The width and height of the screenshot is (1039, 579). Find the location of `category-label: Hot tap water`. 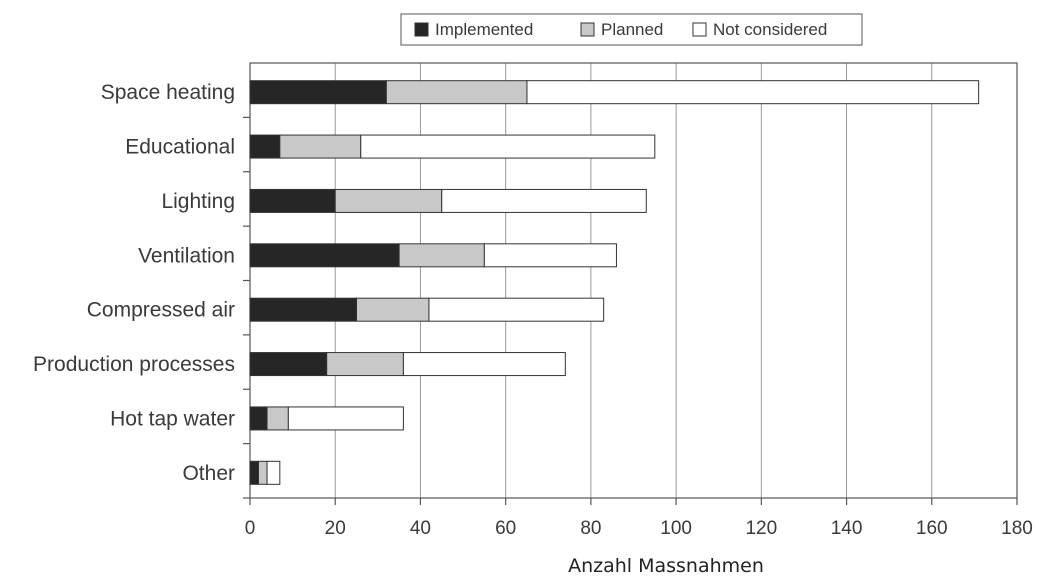

category-label: Hot tap water is located at coordinates (172, 418).